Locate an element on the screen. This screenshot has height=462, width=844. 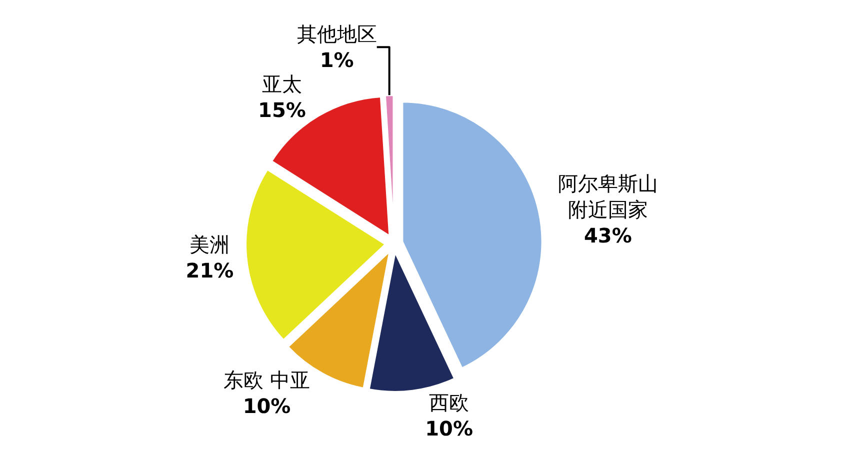
slice-label: 亚太 is located at coordinates (282, 84).